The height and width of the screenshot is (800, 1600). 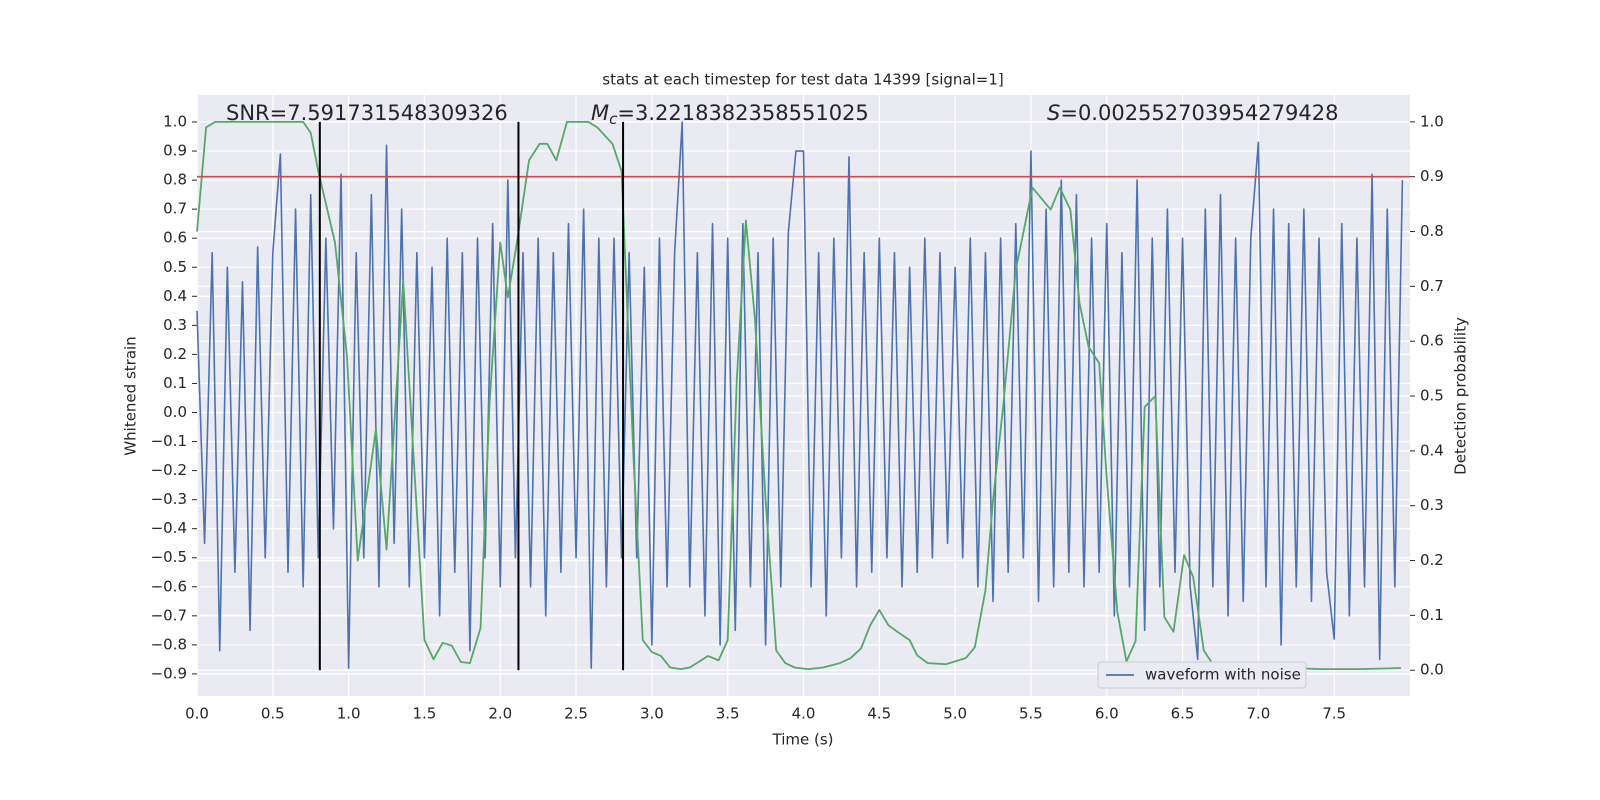 What do you see at coordinates (652, 714) in the screenshot?
I see `x-tick-label: 3.0` at bounding box center [652, 714].